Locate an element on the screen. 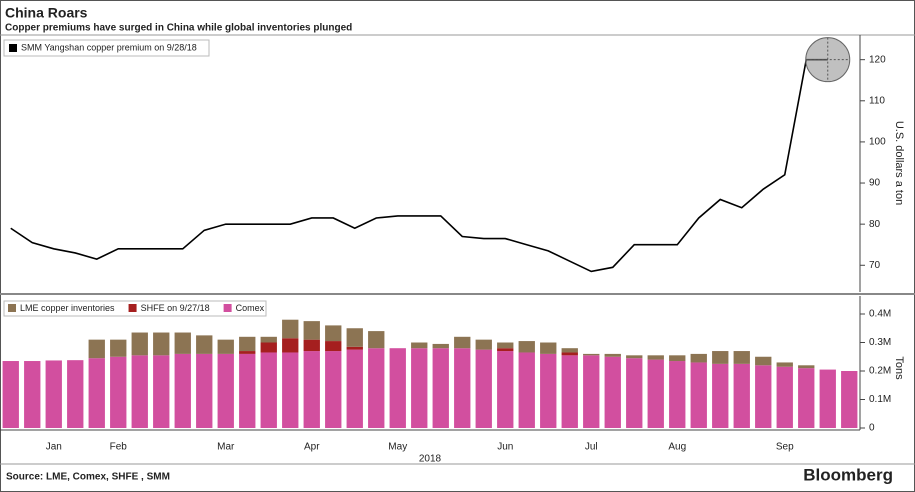 This screenshot has width=915, height=492. x-tick-label: Jun is located at coordinates (505, 447).